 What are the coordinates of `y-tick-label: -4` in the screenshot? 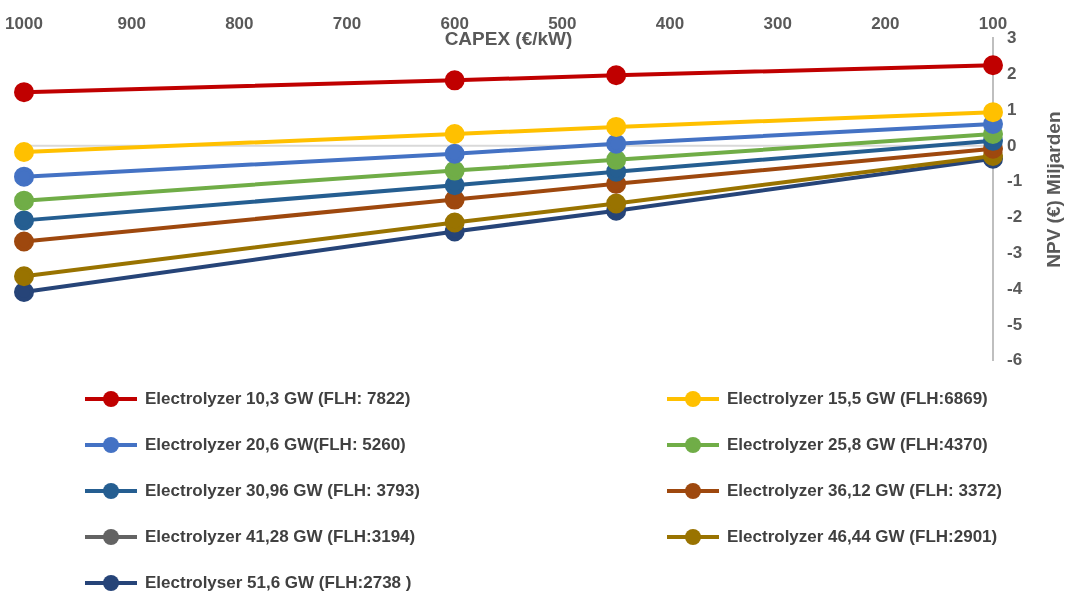 It's located at (1015, 288).